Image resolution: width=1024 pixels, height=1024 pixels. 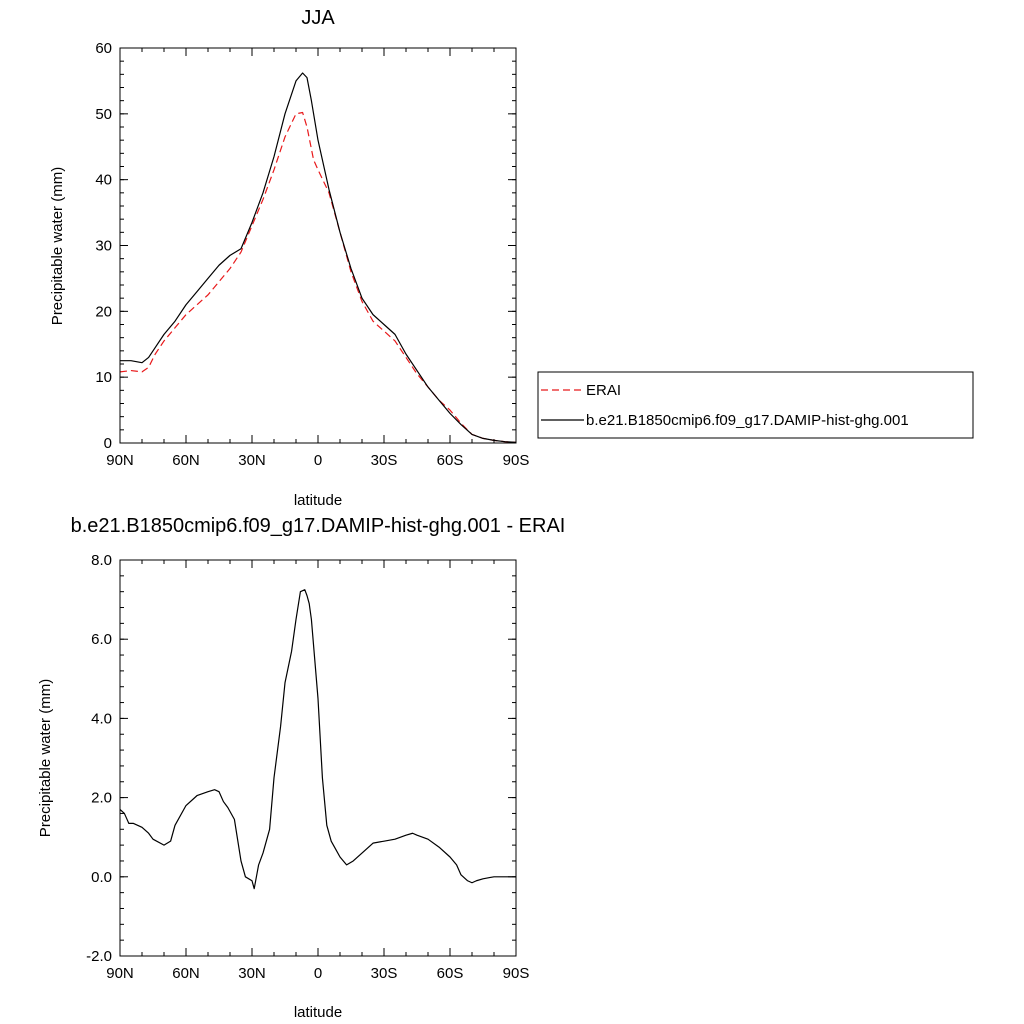 What do you see at coordinates (101, 560) in the screenshot?
I see `bottom-y-tick-label: 8.0` at bounding box center [101, 560].